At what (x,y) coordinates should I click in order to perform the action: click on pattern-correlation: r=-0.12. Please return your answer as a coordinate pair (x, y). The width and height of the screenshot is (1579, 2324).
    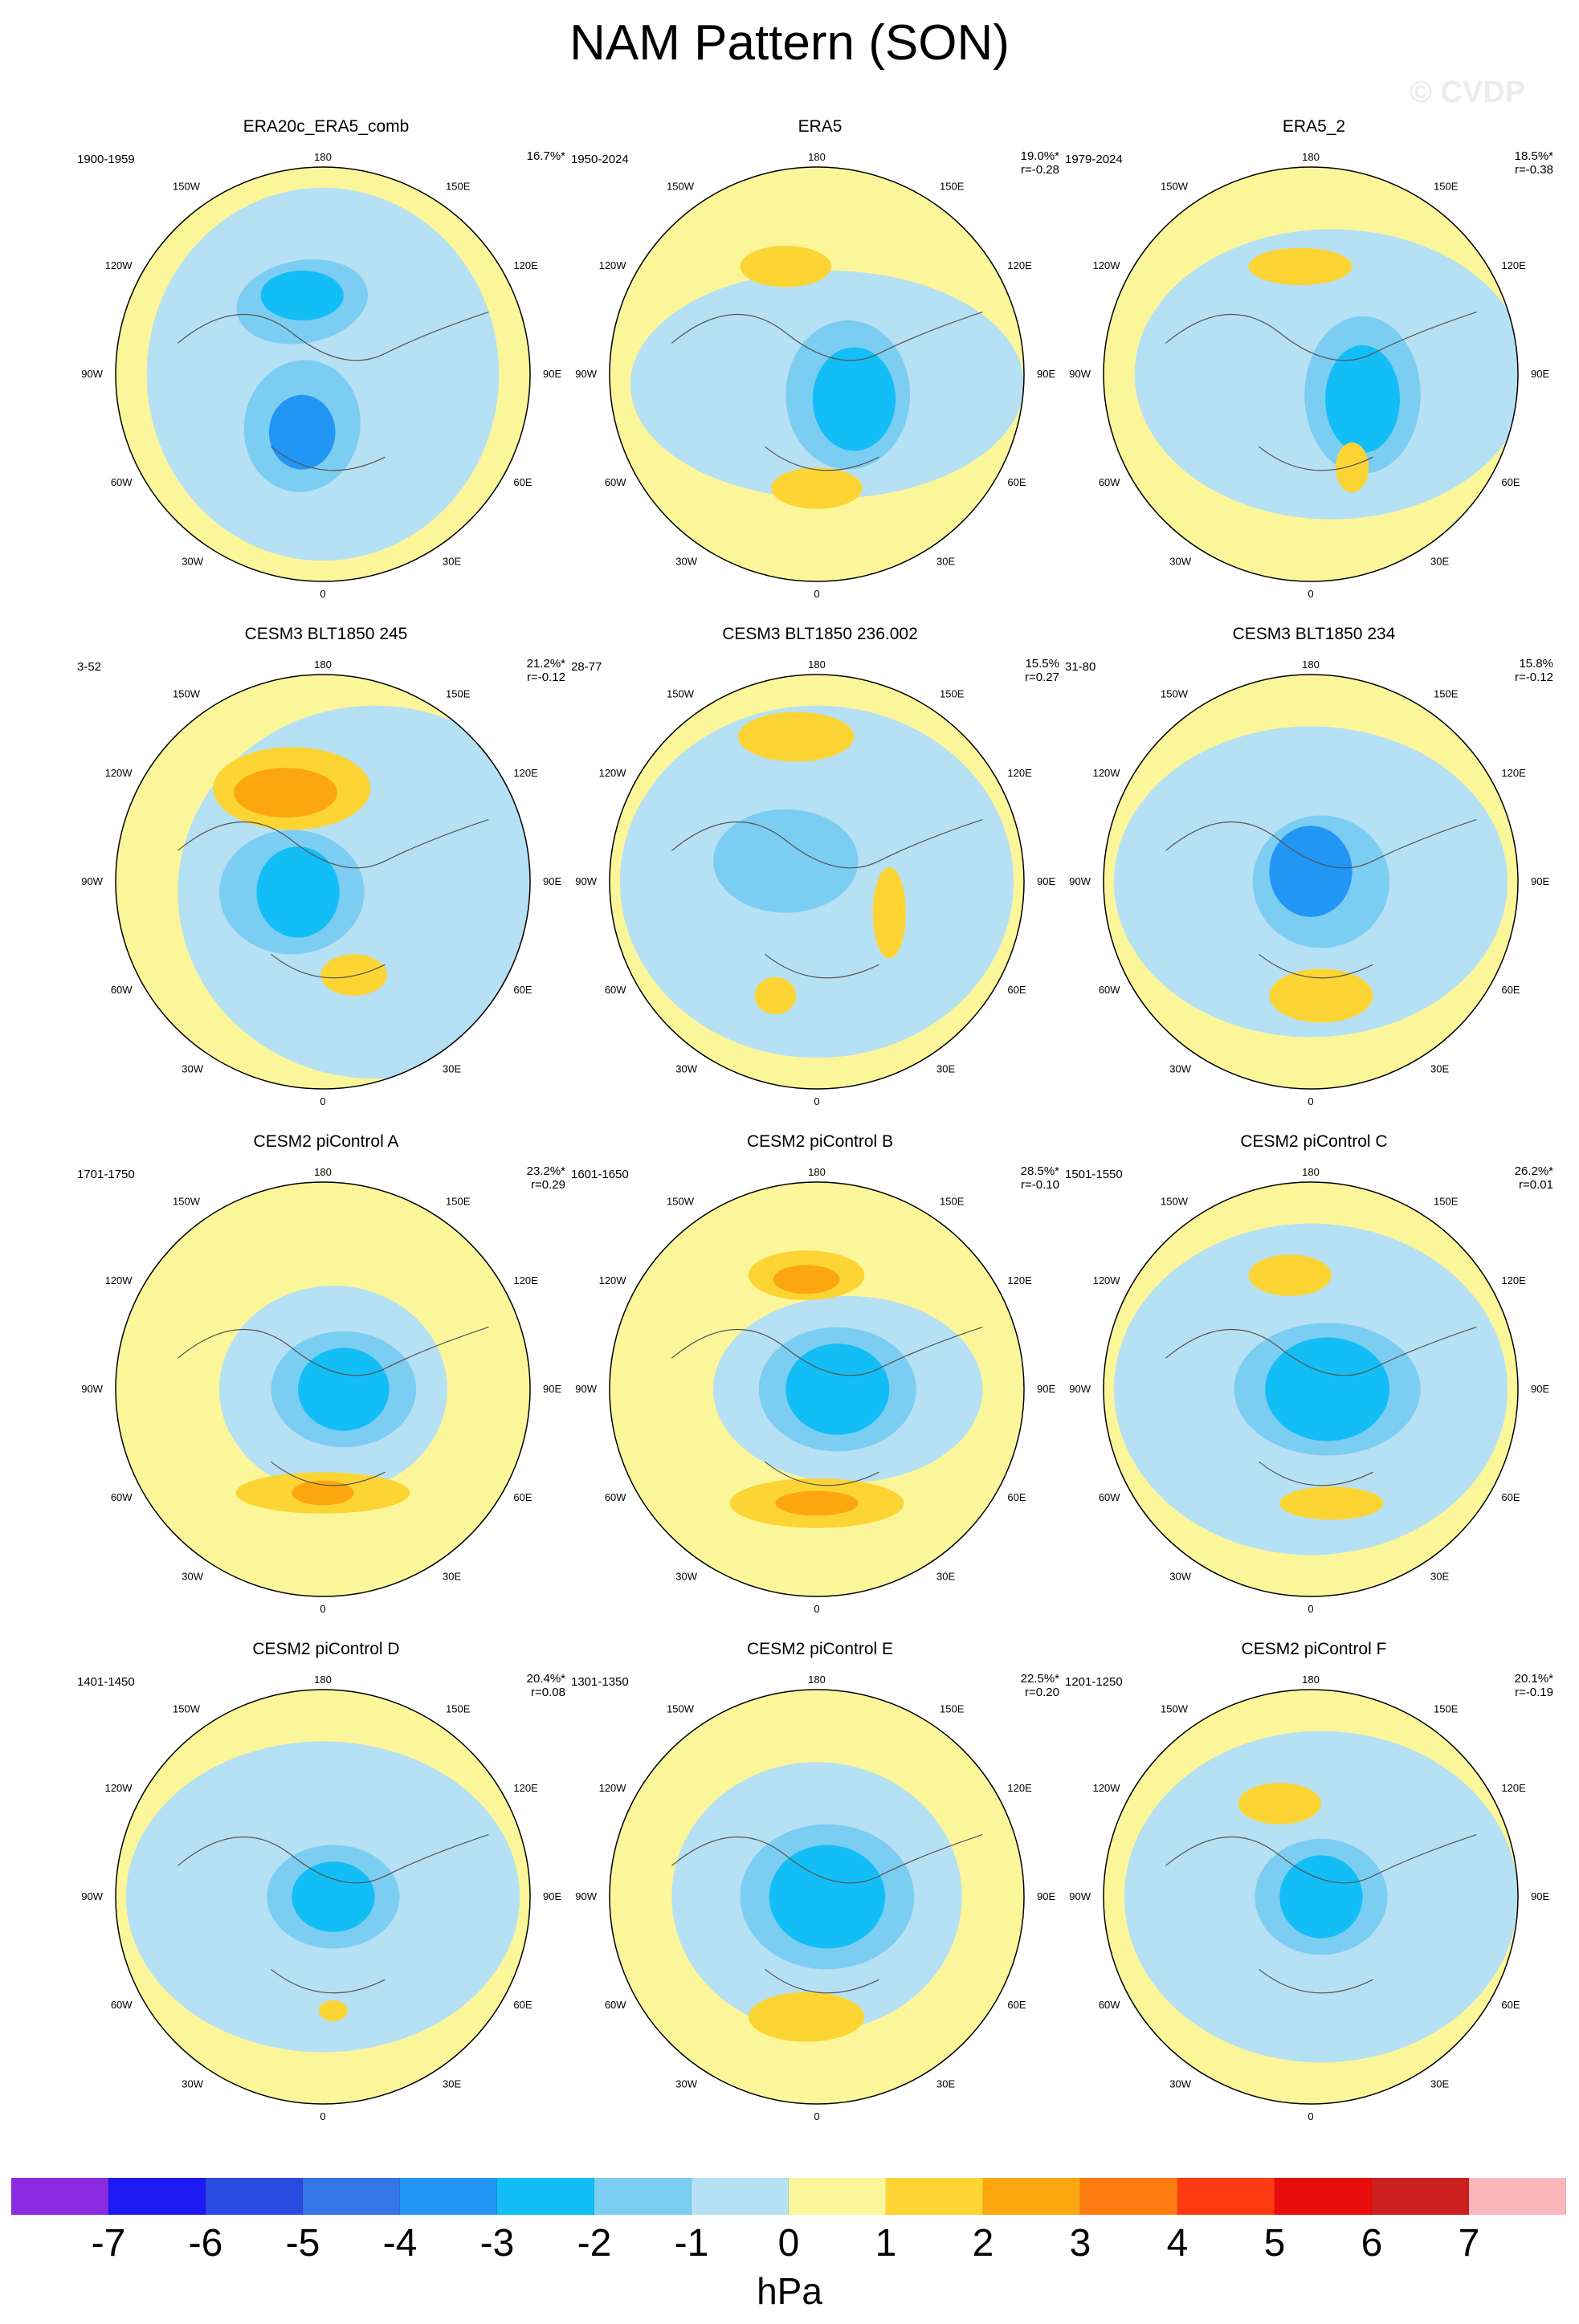
    Looking at the image, I should click on (1534, 678).